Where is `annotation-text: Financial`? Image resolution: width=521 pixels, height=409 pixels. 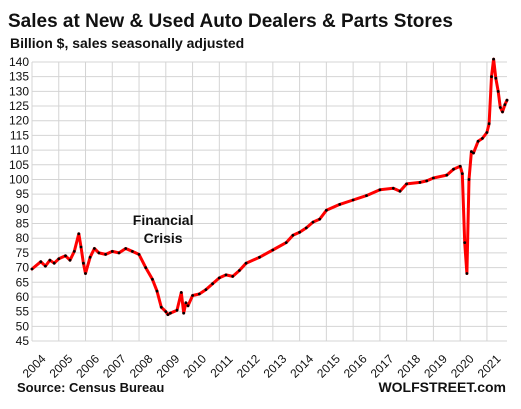 annotation-text: Financial is located at coordinates (163, 220).